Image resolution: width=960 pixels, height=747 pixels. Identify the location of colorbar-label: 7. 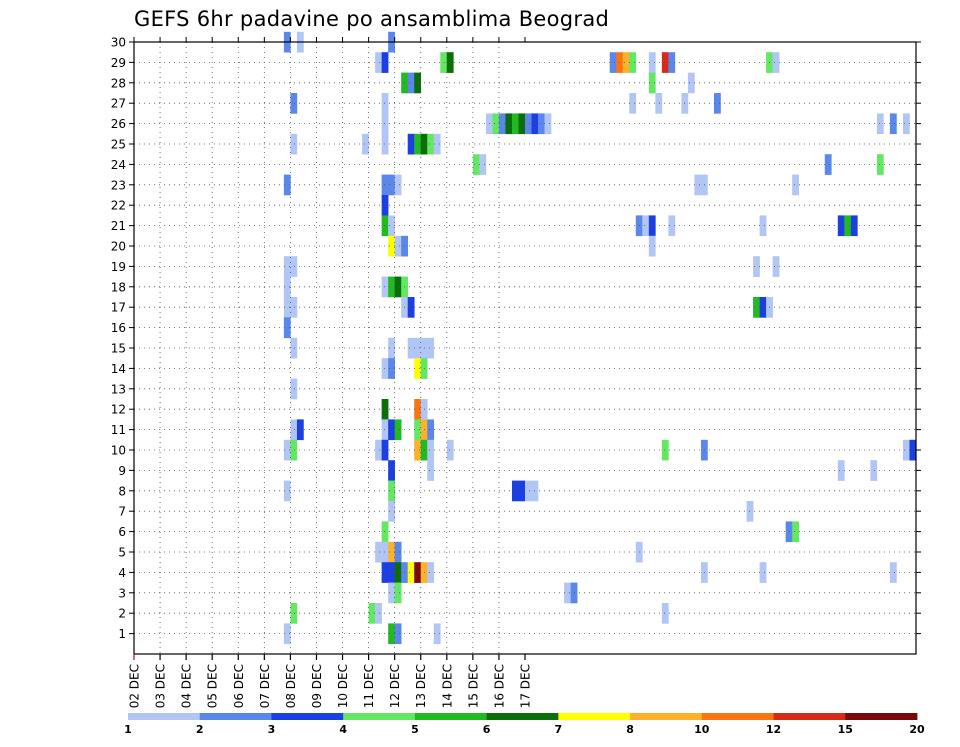
(559, 729).